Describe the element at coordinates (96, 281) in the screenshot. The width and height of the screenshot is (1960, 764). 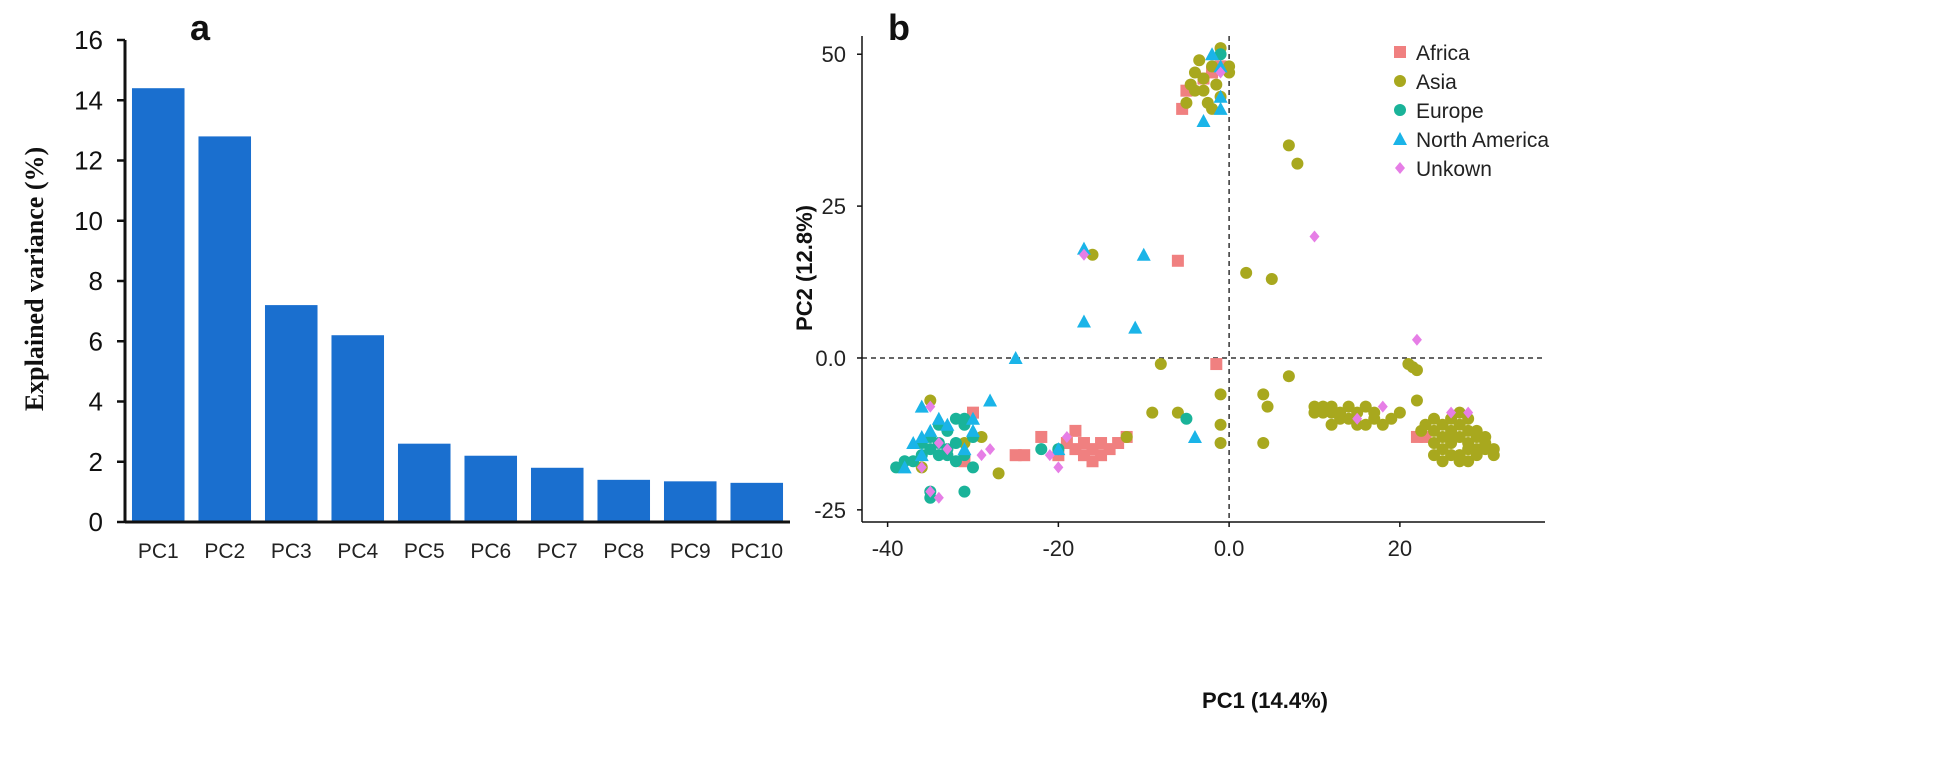
I see `y-tick-label: 8` at that location.